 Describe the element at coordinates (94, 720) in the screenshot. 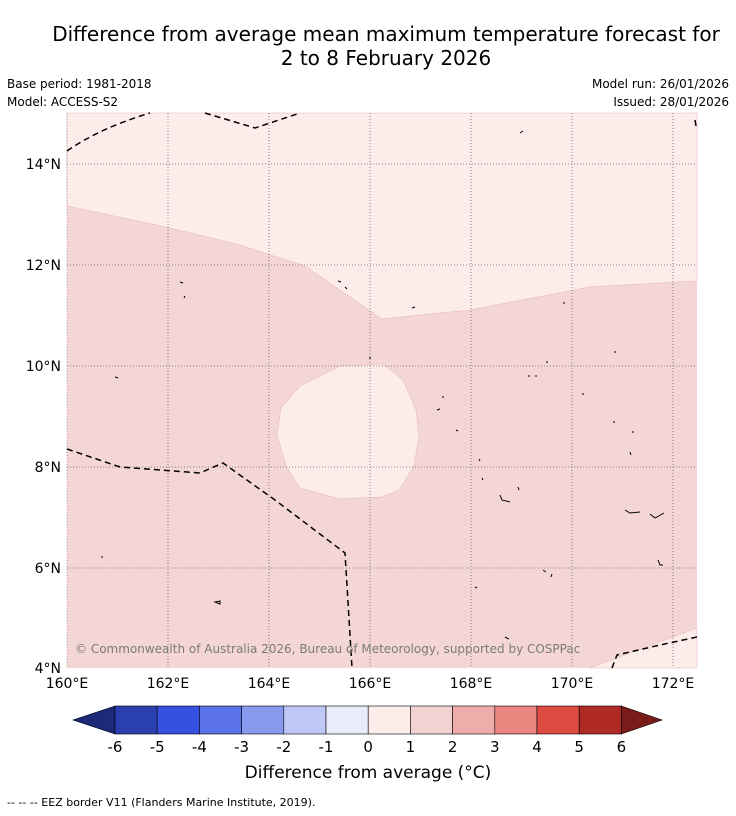

I see `colorbar-extend-low` at that location.